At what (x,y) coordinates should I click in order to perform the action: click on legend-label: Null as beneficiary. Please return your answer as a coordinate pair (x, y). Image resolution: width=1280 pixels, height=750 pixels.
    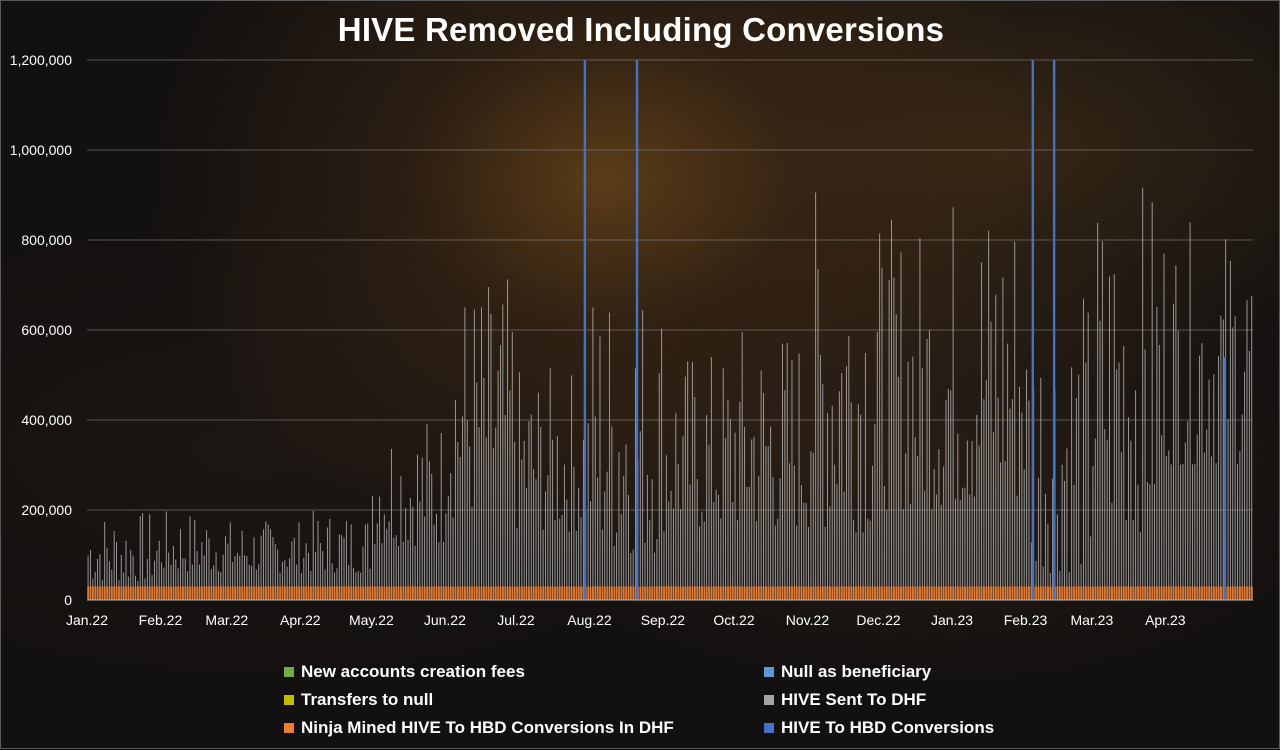
    Looking at the image, I should click on (856, 671).